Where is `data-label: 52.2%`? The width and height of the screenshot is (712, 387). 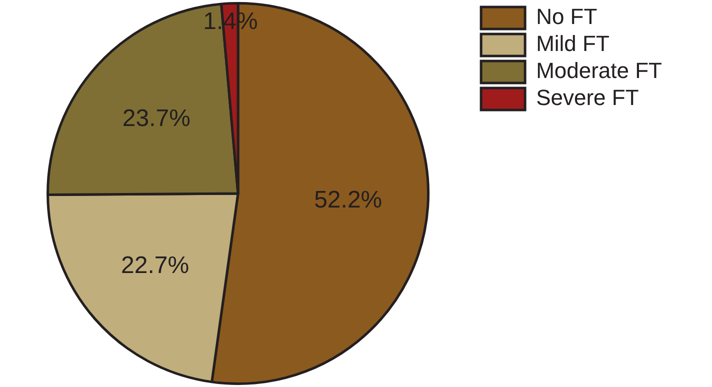 data-label: 52.2% is located at coordinates (348, 200).